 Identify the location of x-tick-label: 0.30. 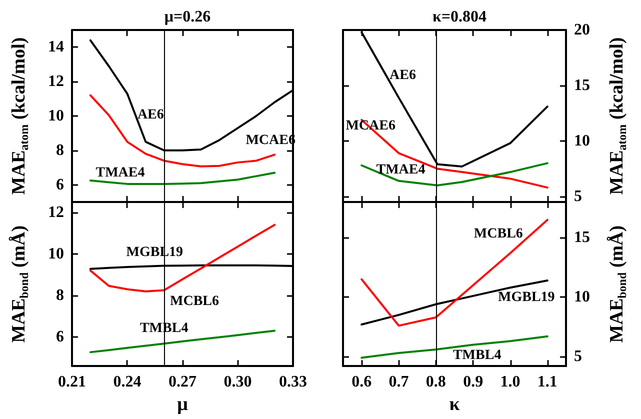
(238, 382).